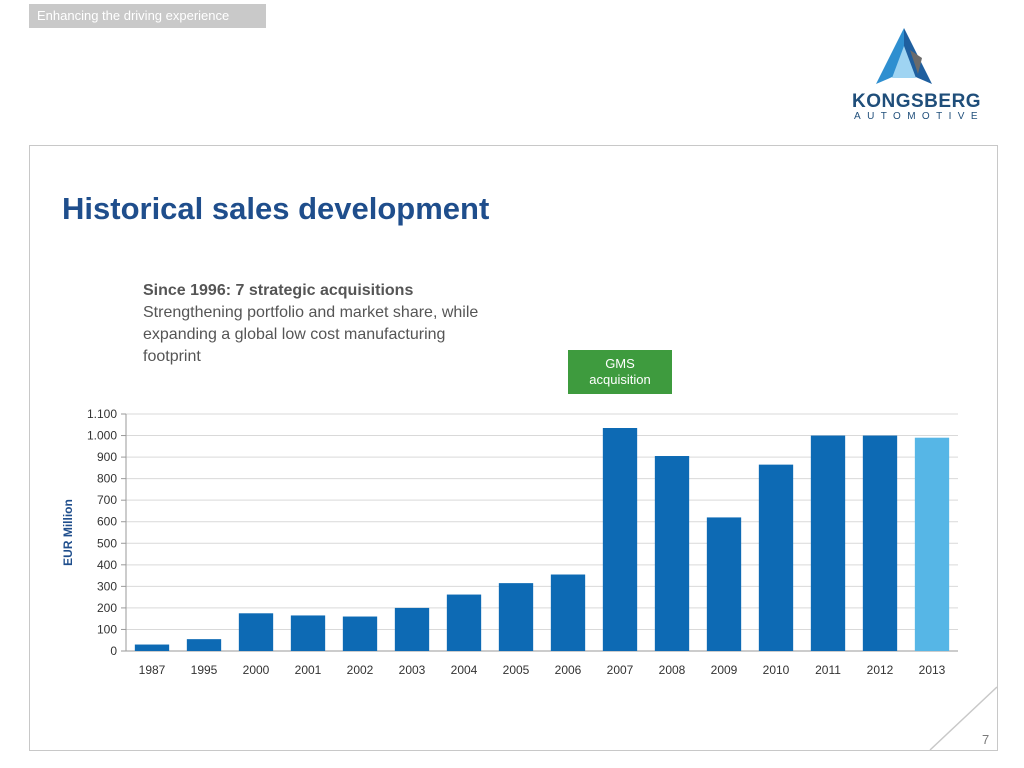 Image resolution: width=1024 pixels, height=768 pixels. Describe the element at coordinates (828, 543) in the screenshot. I see `bar-2011` at that location.